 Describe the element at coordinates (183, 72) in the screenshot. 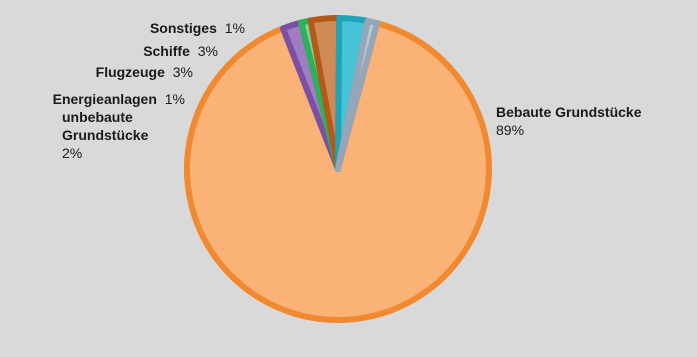

I see `slice-value-flugzeuge: 3%` at that location.